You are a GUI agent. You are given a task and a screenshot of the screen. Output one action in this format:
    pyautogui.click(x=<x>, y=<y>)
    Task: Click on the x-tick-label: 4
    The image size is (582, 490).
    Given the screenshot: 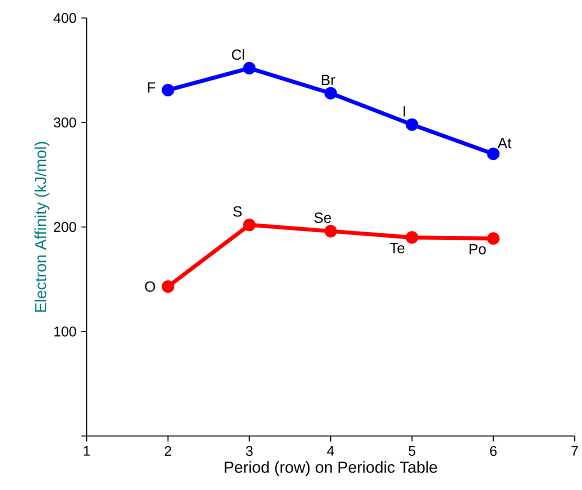 What is the action you would take?
    pyautogui.click(x=330, y=451)
    